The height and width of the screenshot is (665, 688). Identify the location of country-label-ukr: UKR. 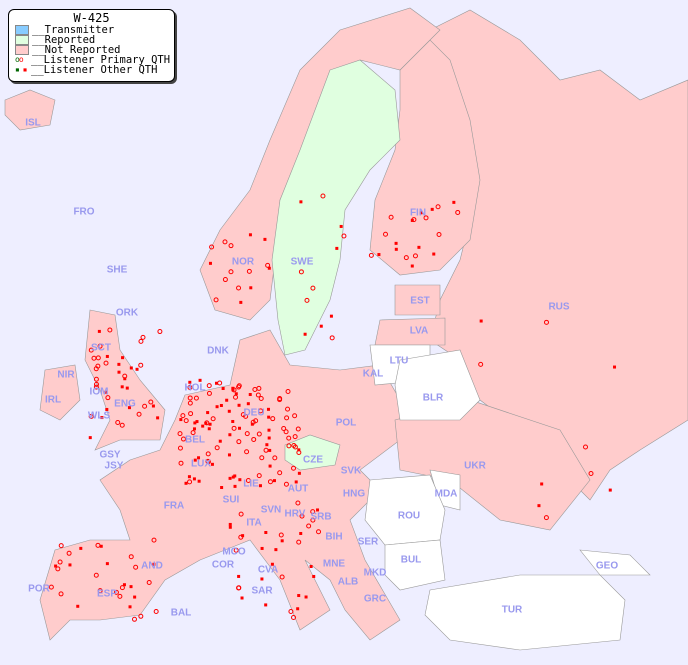
(475, 466).